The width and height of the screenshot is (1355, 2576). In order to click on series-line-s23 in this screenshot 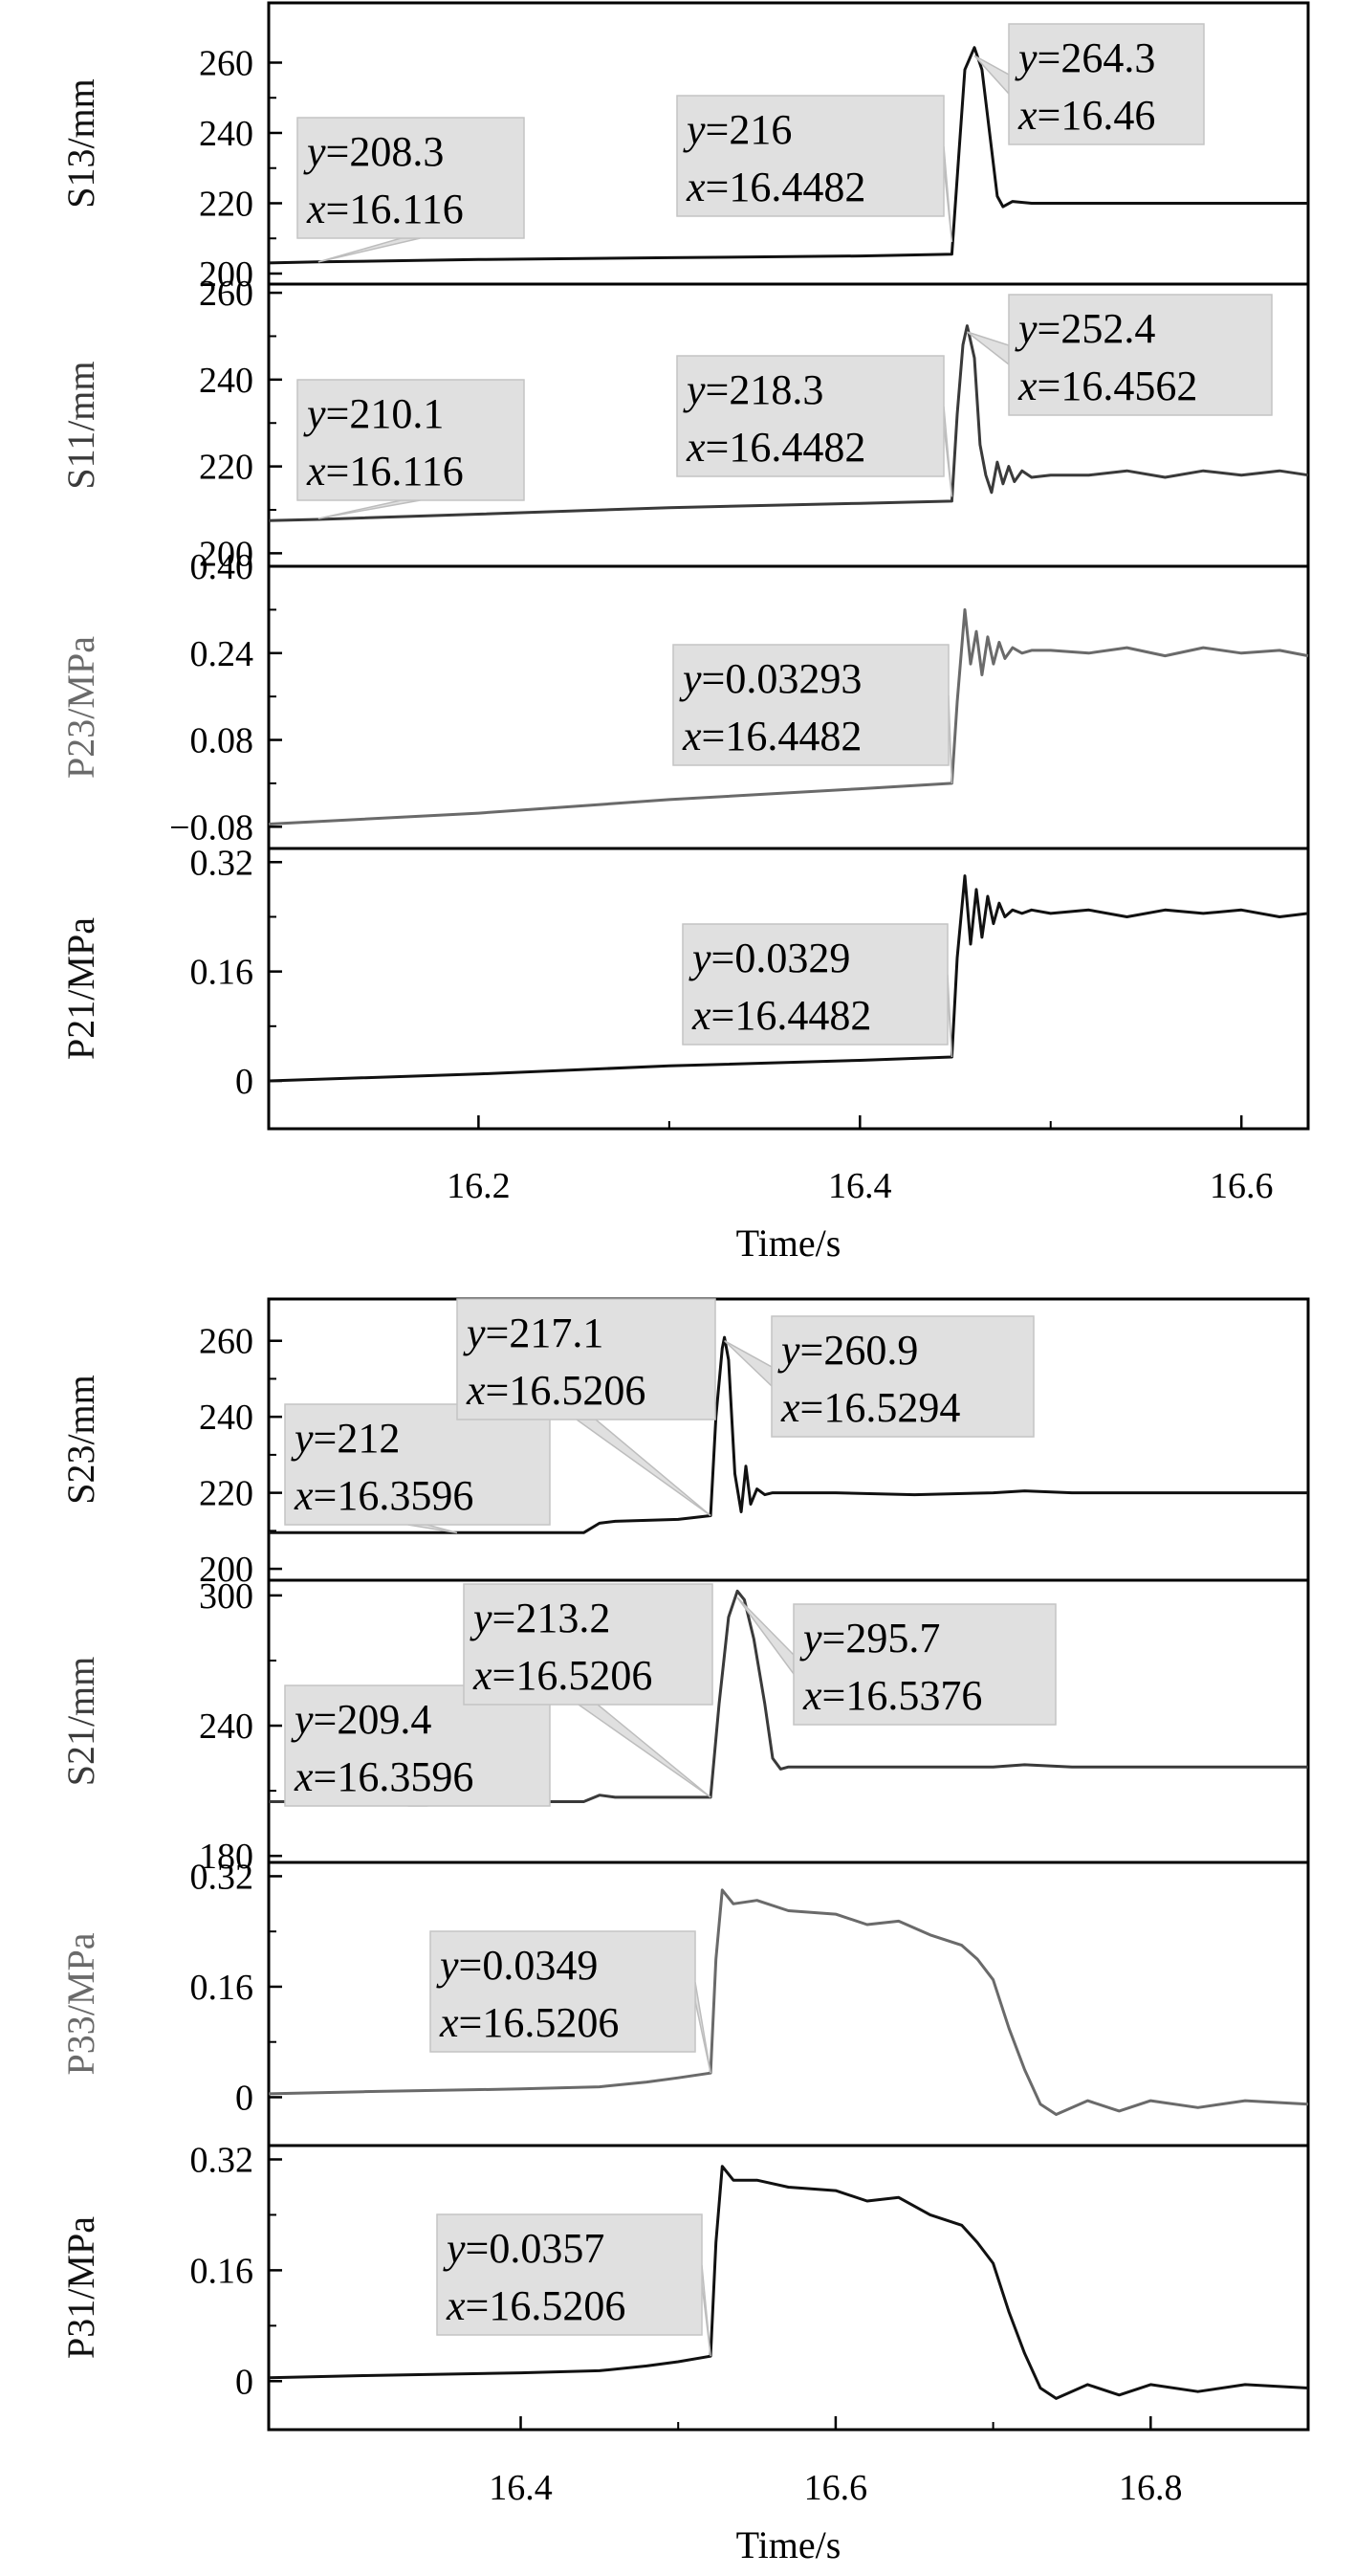, I will do `click(788, 1434)`.